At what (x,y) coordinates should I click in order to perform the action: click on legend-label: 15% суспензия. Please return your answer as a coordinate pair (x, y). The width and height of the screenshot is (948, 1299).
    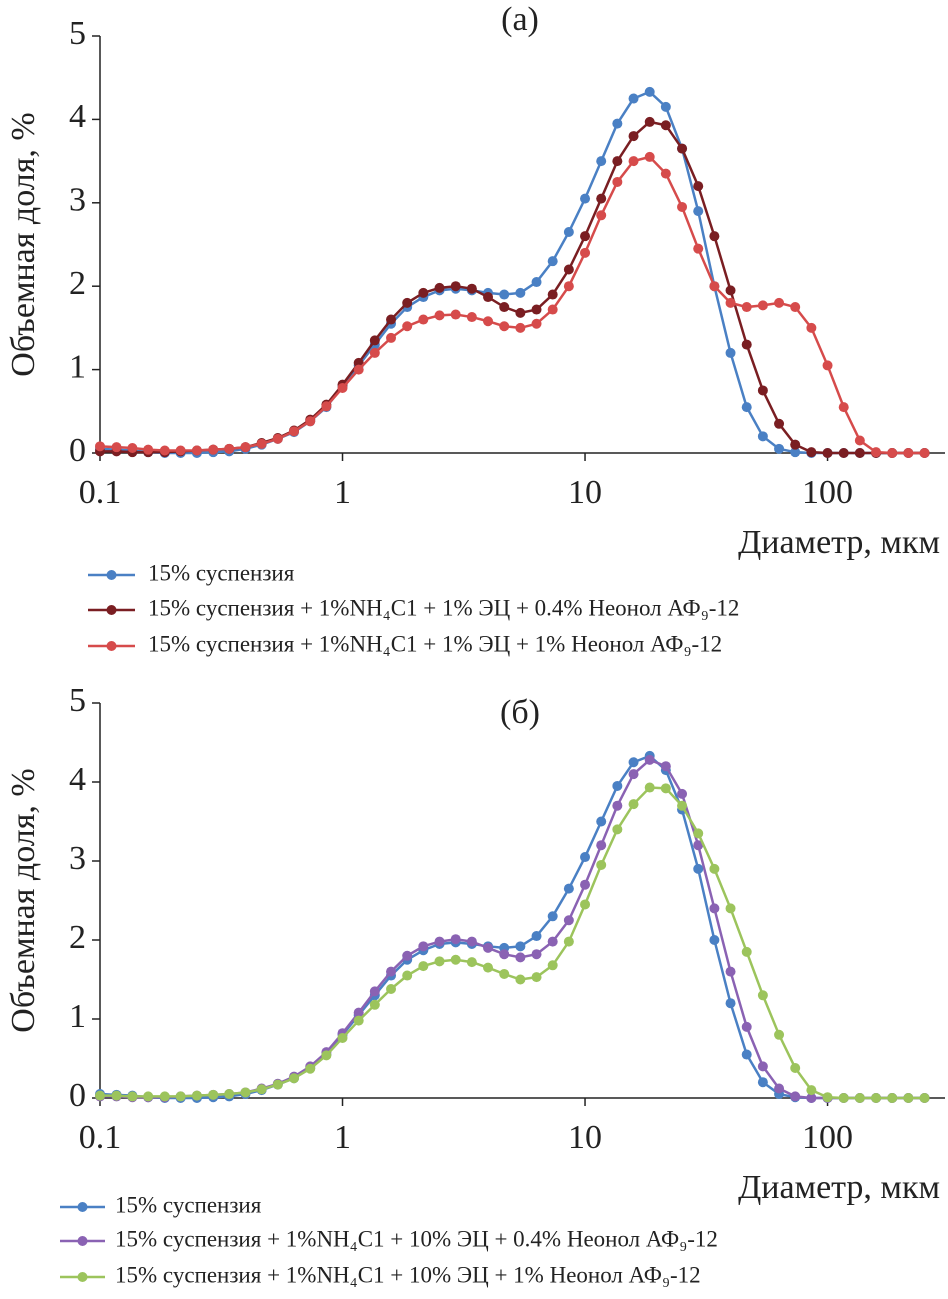
    Looking at the image, I should click on (188, 1204).